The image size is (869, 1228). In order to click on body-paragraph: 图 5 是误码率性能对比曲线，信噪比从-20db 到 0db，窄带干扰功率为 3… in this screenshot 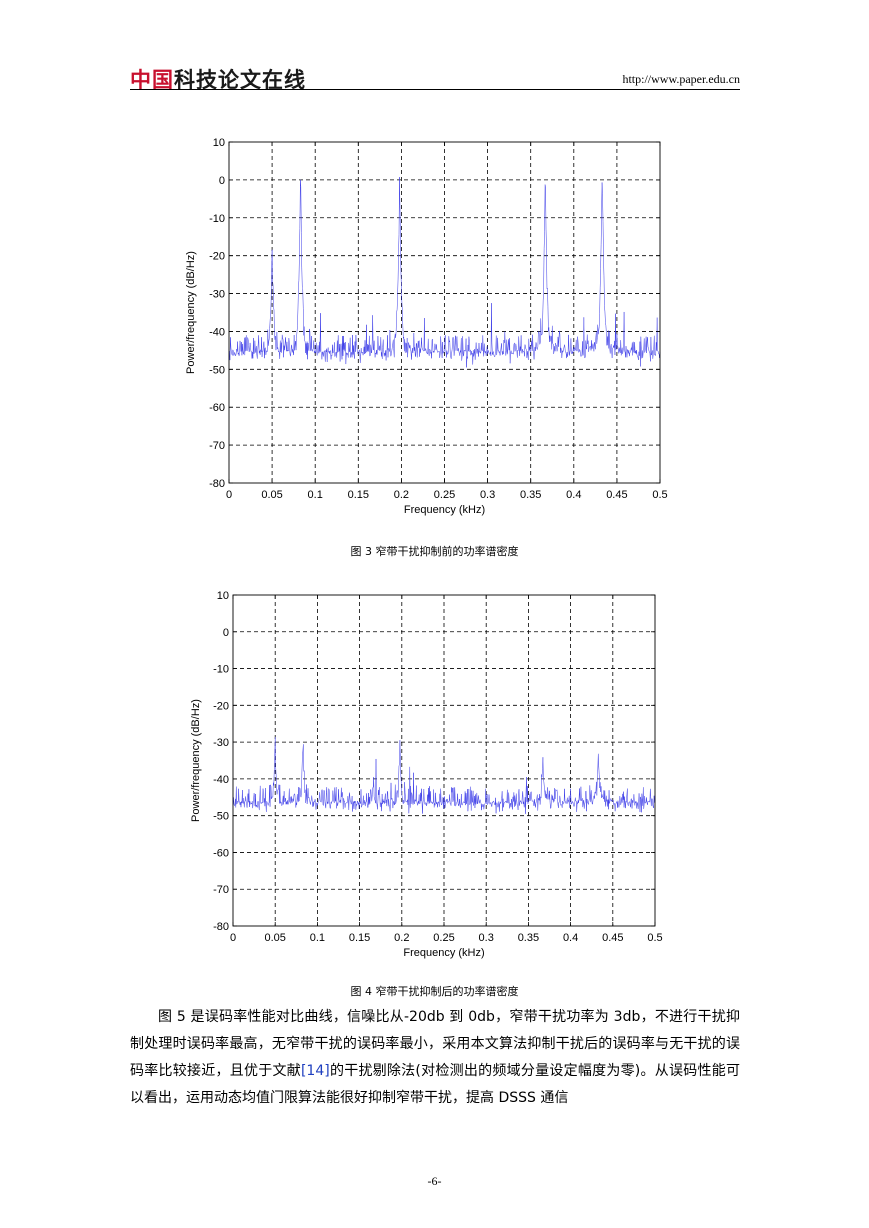, I will do `click(435, 1058)`.